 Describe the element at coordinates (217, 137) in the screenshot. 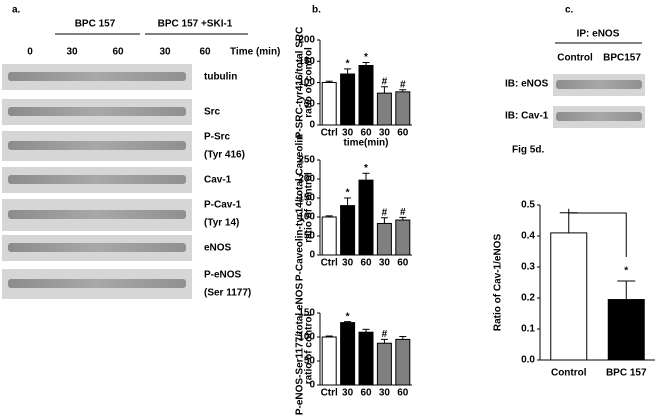

I see `row-label: P-Src` at that location.